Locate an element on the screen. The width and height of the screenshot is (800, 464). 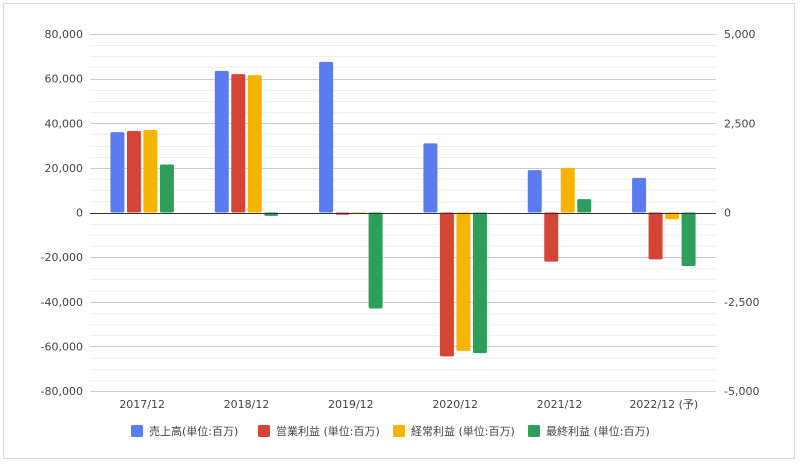
y2-tick-label: -5,000 is located at coordinates (741, 391).